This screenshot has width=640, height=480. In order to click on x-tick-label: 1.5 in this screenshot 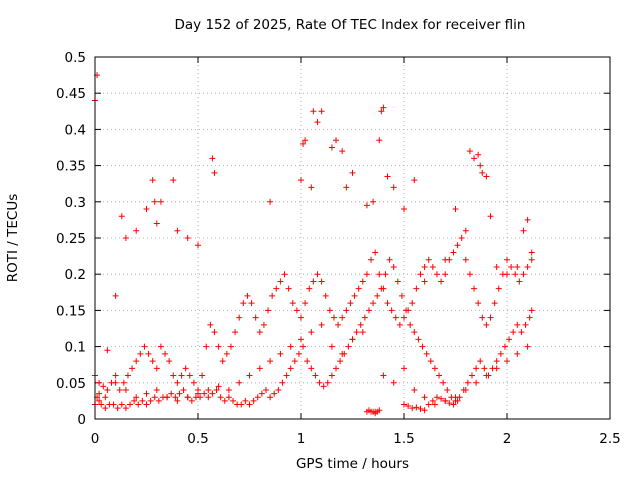, I will do `click(403, 439)`.